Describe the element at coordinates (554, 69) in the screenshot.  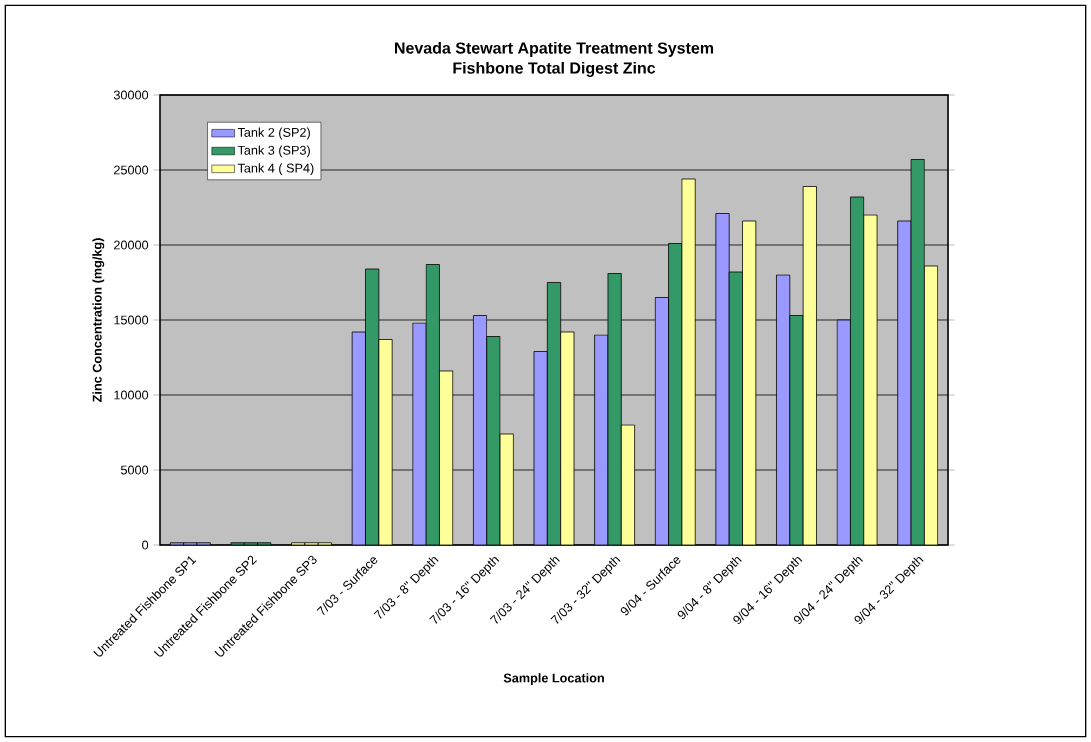
I see `chart-subtitle: Fishbone Total Digest Zinc` at that location.